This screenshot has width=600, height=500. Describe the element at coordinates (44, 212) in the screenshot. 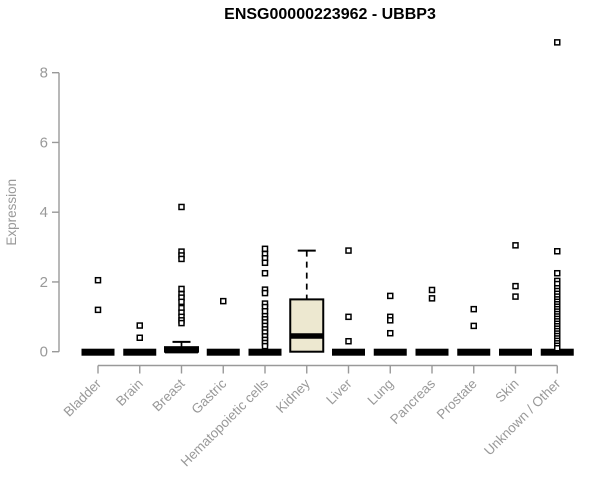

I see `y-tick-label: 4` at that location.